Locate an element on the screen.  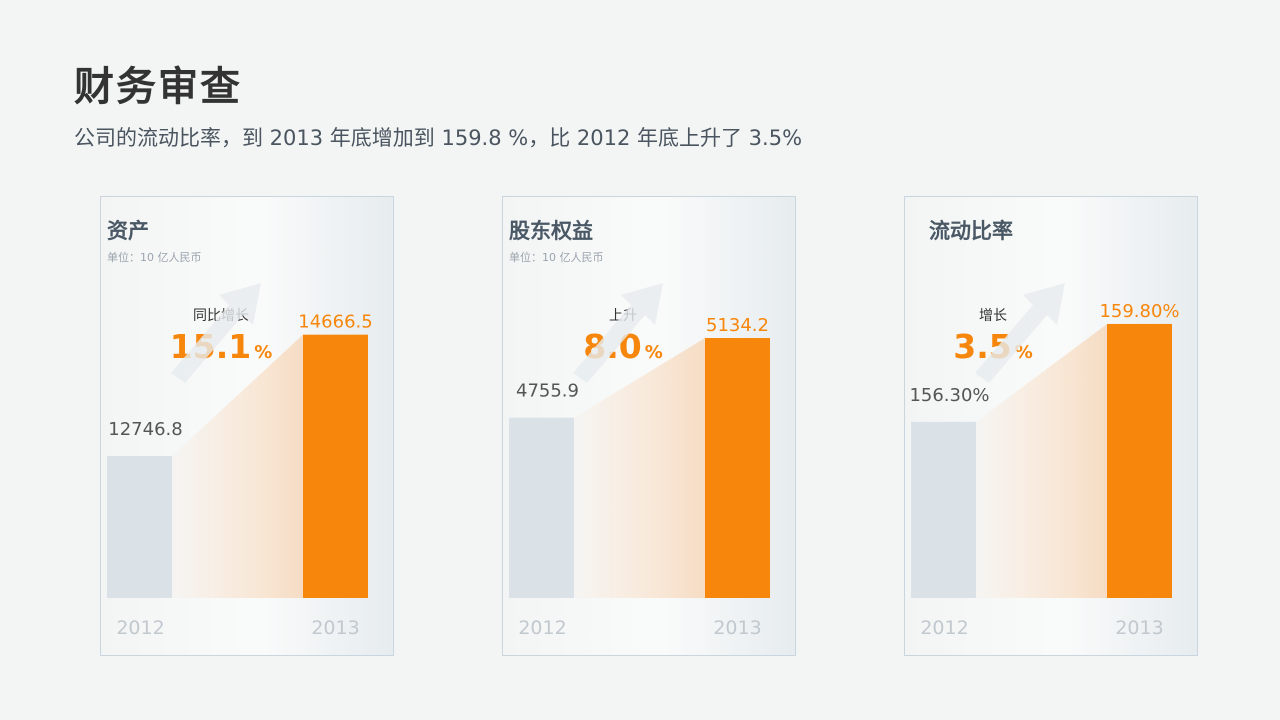
value-label-2013: 14666.5 is located at coordinates (335, 322).